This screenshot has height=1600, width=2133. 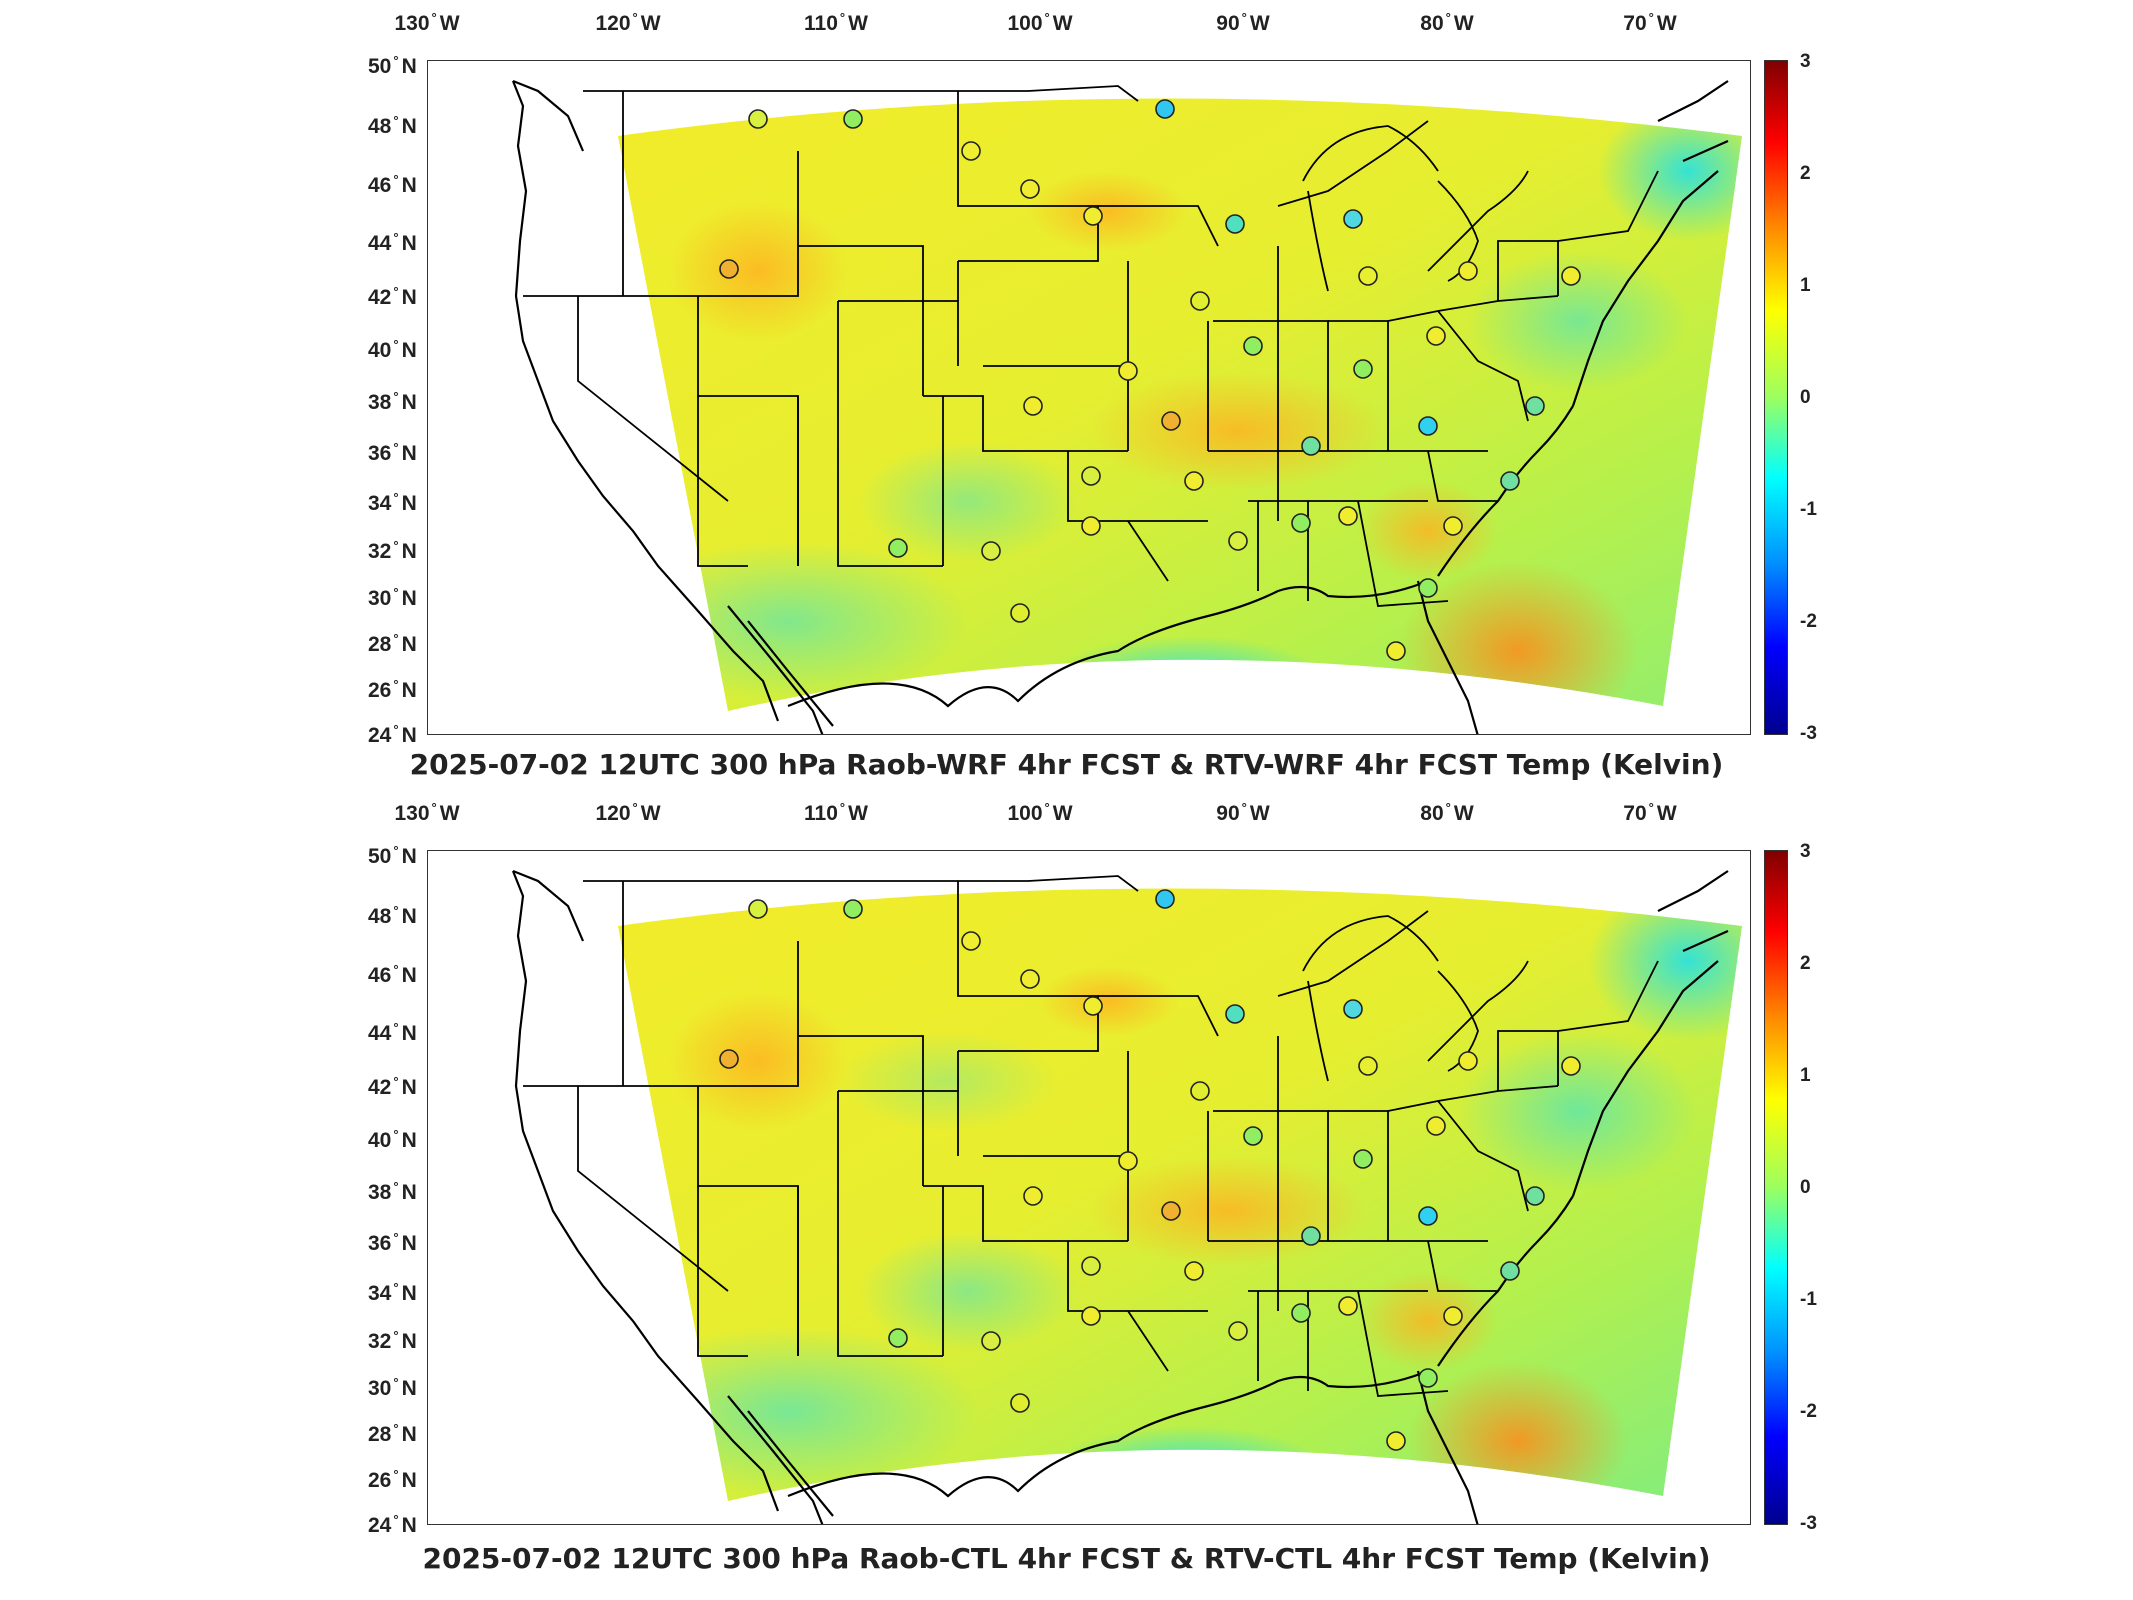 What do you see at coordinates (392, 915) in the screenshot?
I see `lat-tick-label: 48 ° N` at bounding box center [392, 915].